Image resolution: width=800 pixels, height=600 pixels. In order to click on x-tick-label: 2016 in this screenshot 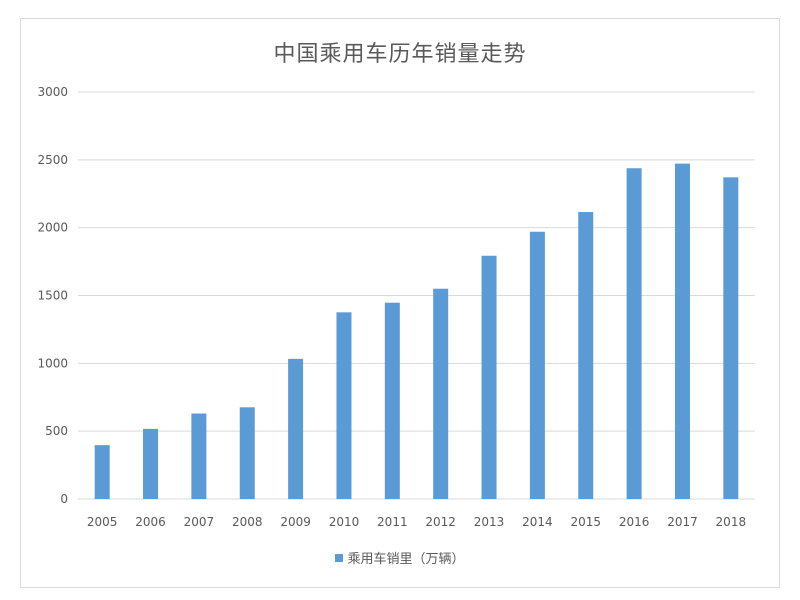, I will do `click(634, 522)`.